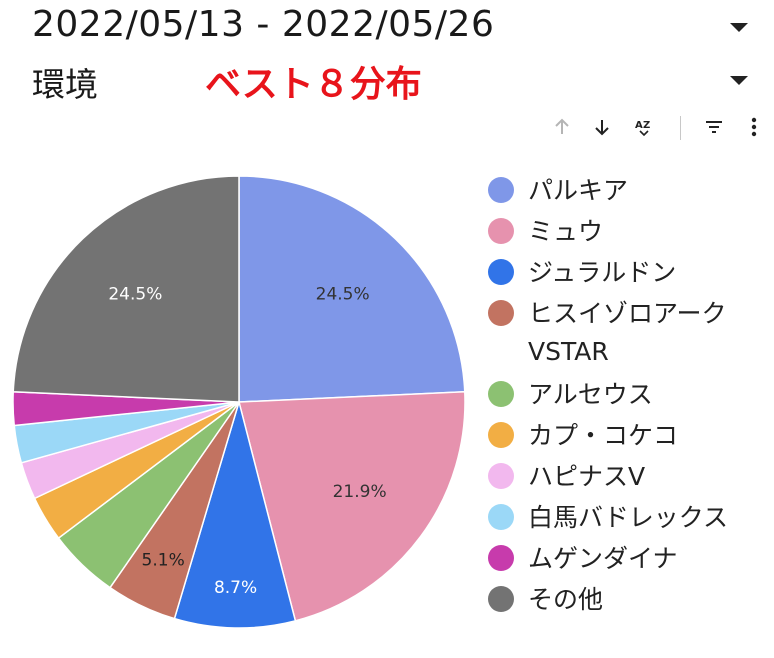 This screenshot has width=774, height=658. Describe the element at coordinates (631, 601) in the screenshot. I see `legend-item: その他` at that location.